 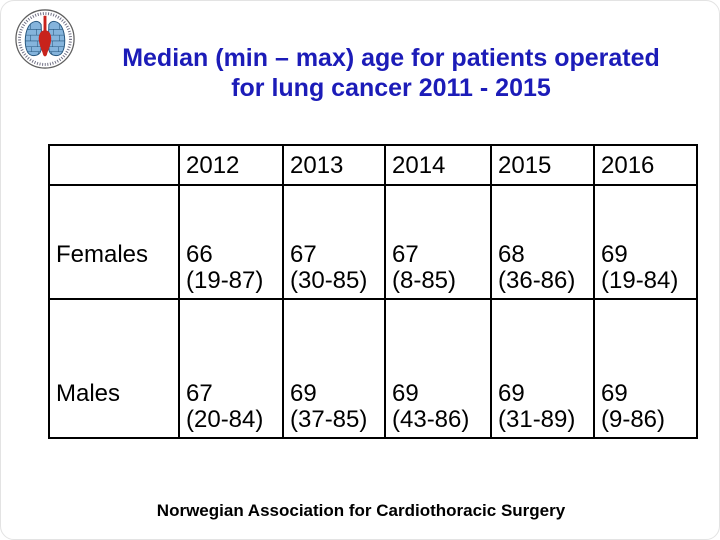 What do you see at coordinates (391, 88) in the screenshot?
I see `slide-title-line2: for lung cancer 2011 - 2015` at bounding box center [391, 88].